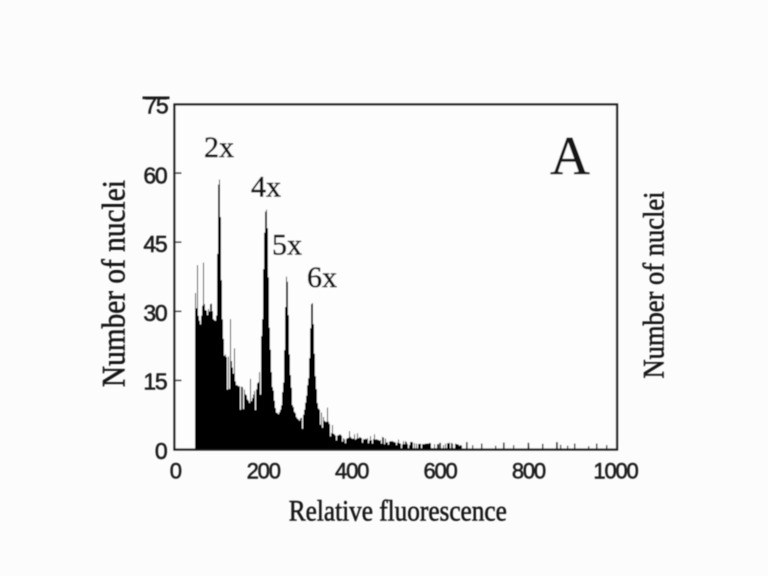 This screenshot has height=576, width=768. Describe the element at coordinates (266, 187) in the screenshot. I see `svg-text: 4x` at that location.